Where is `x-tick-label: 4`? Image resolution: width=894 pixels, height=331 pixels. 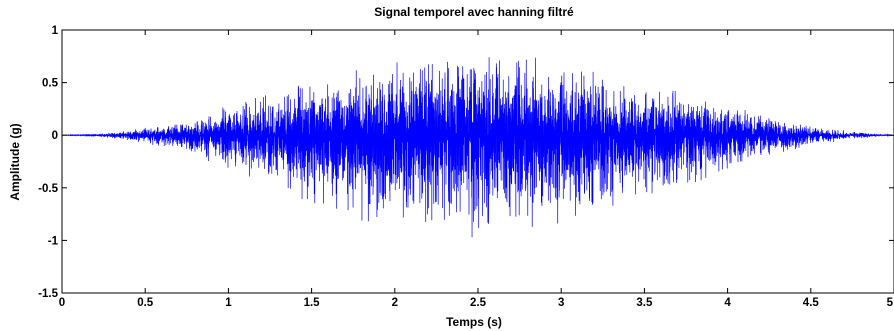 x-tick-label: 4 is located at coordinates (727, 303).